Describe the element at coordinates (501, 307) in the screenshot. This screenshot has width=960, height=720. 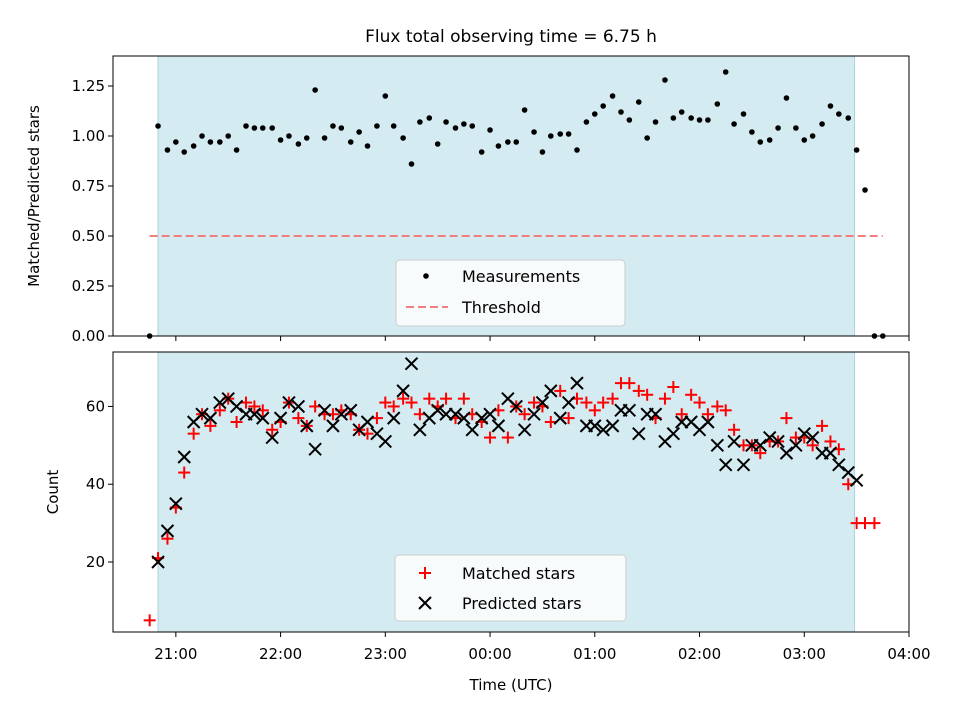
I see `legend-label-threshold: Threshold` at that location.